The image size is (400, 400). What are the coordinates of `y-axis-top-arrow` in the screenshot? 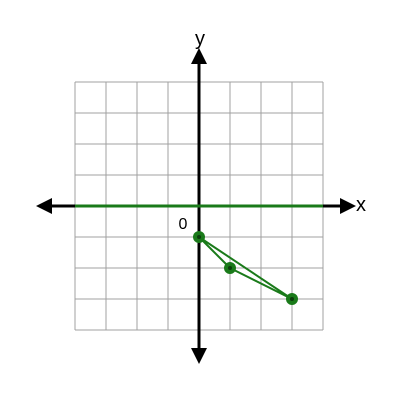 It's located at (199, 56).